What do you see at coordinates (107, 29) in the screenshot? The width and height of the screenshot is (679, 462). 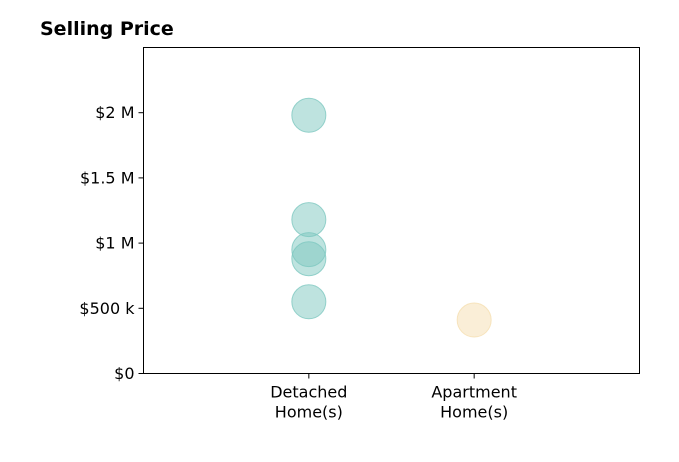 I see `chart-title: Selling Price` at bounding box center [107, 29].